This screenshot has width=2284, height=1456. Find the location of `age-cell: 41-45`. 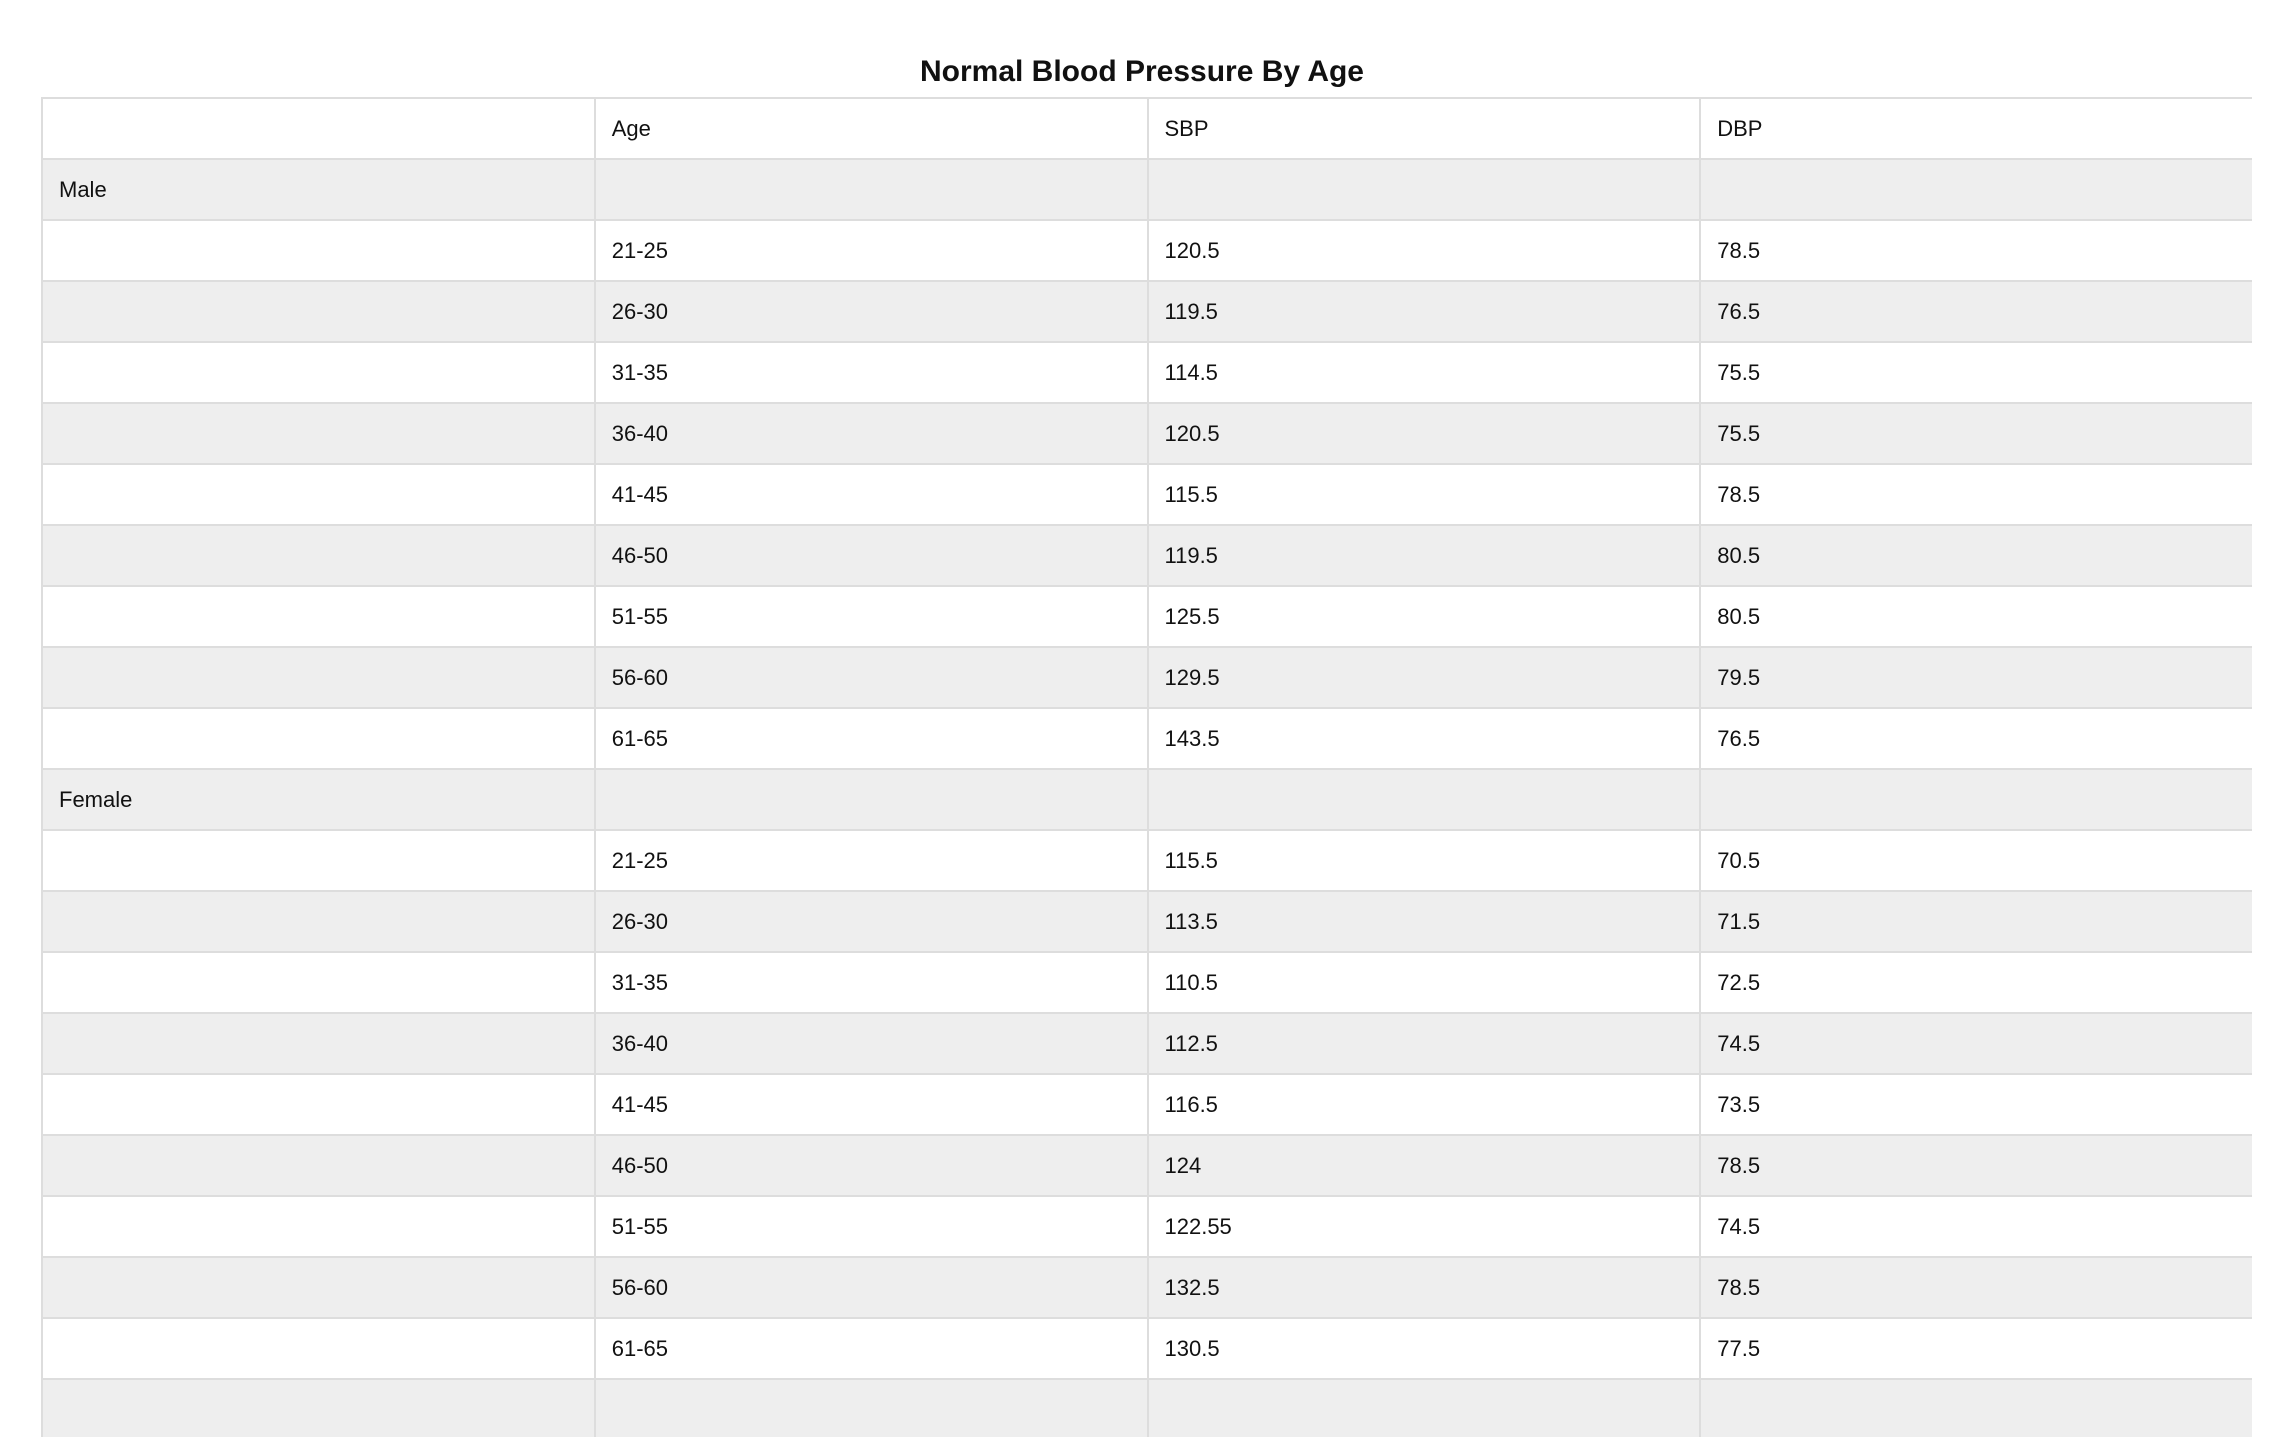

age-cell: 41-45 is located at coordinates (871, 1104).